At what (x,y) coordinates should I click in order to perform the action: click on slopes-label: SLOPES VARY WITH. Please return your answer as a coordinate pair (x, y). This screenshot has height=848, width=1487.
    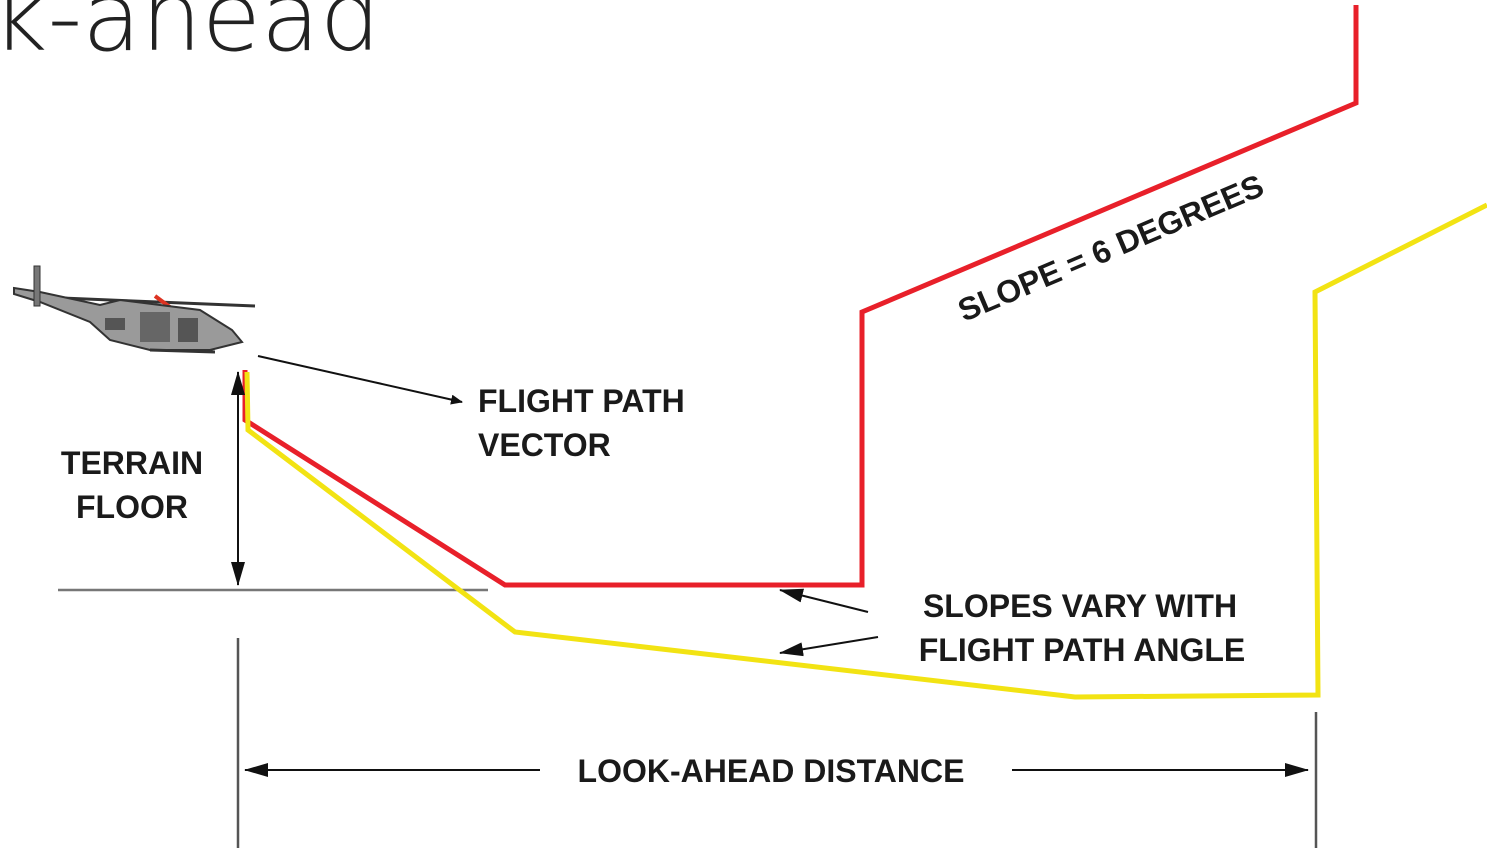
    Looking at the image, I should click on (1080, 606).